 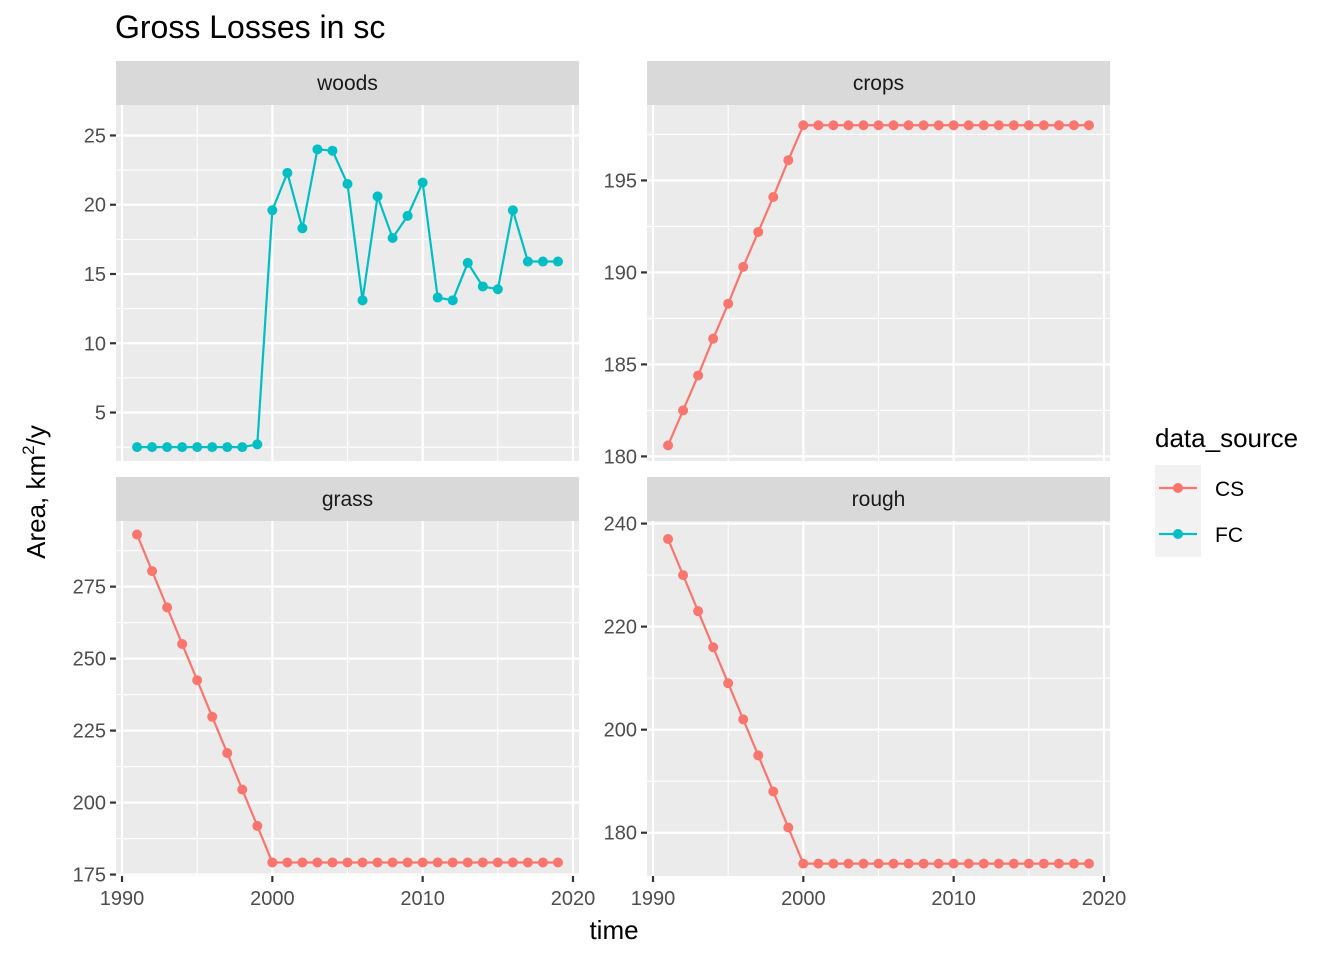 I want to click on x-axis-title: time, so click(x=613, y=930).